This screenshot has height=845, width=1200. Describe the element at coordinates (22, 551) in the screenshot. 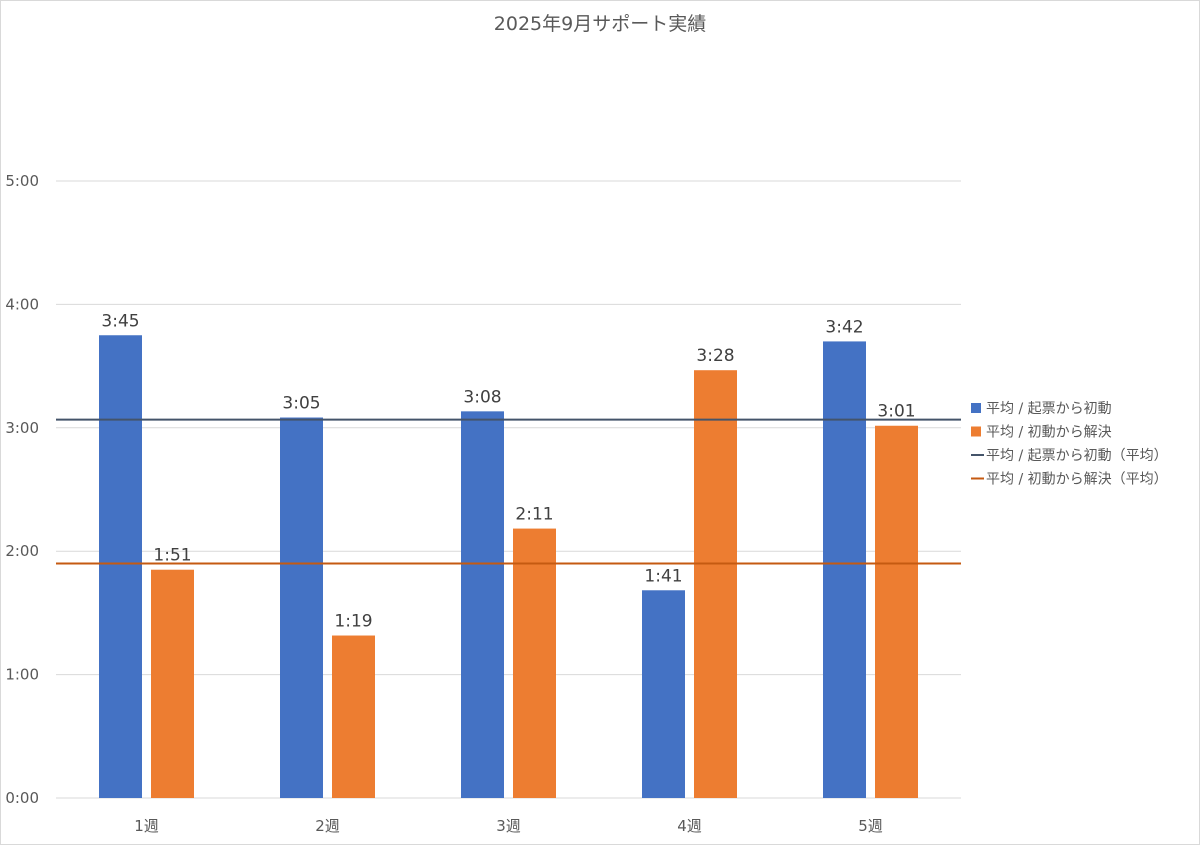

I see `y-tick-label: 2:00` at that location.